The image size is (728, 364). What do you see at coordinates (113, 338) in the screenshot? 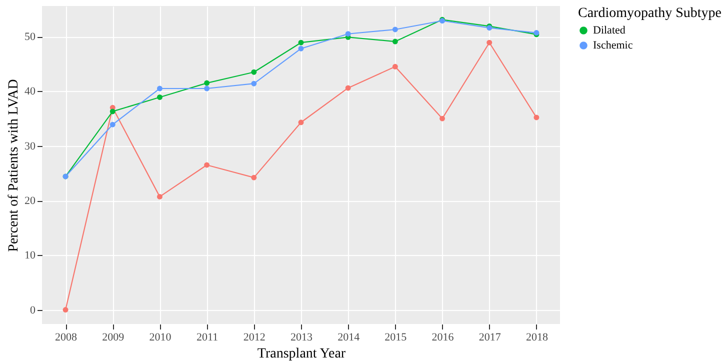
I see `x-tick-label: 2009` at bounding box center [113, 338].